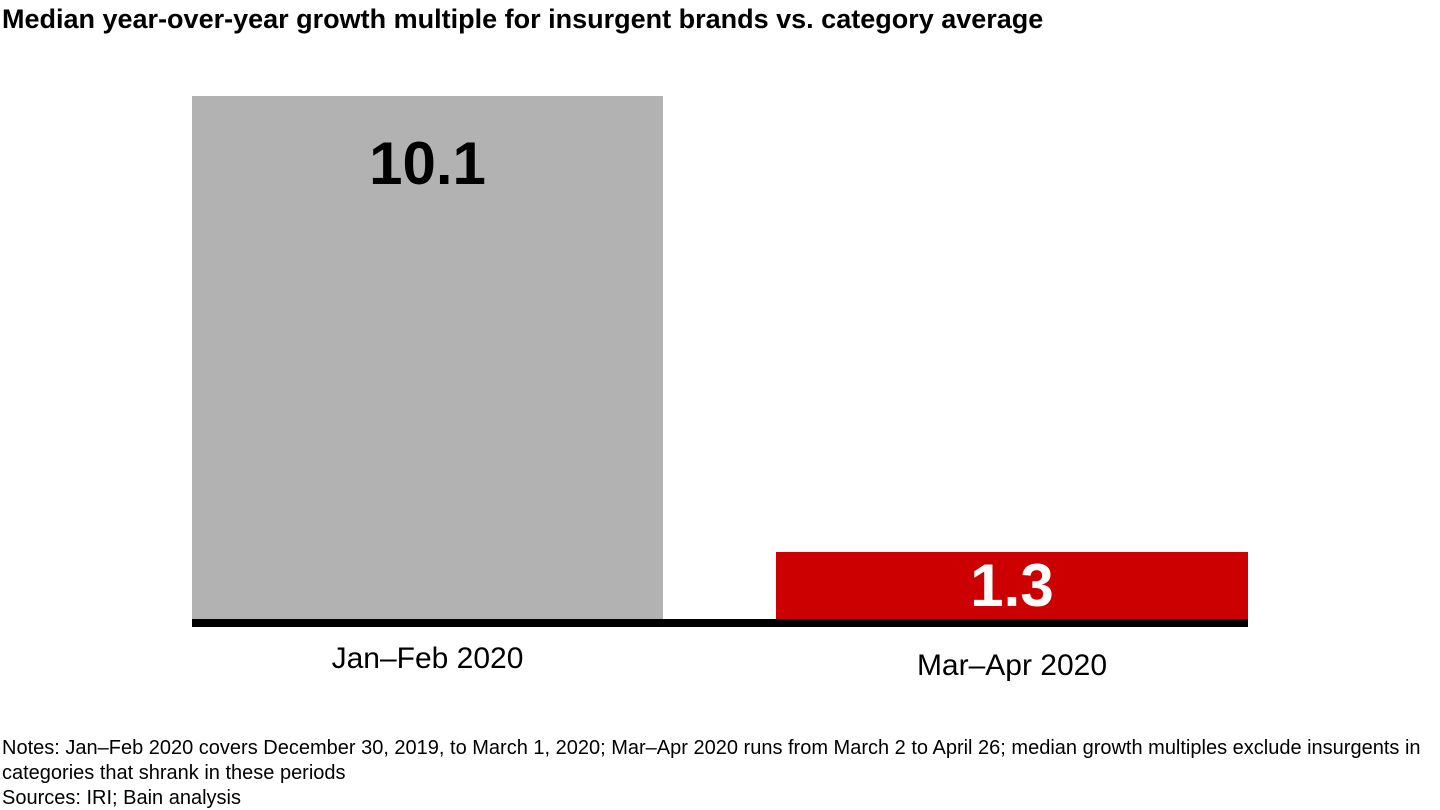 This screenshot has height=810, width=1440. I want to click on bar-mar-apr-2020: 1.3, so click(1012, 585).